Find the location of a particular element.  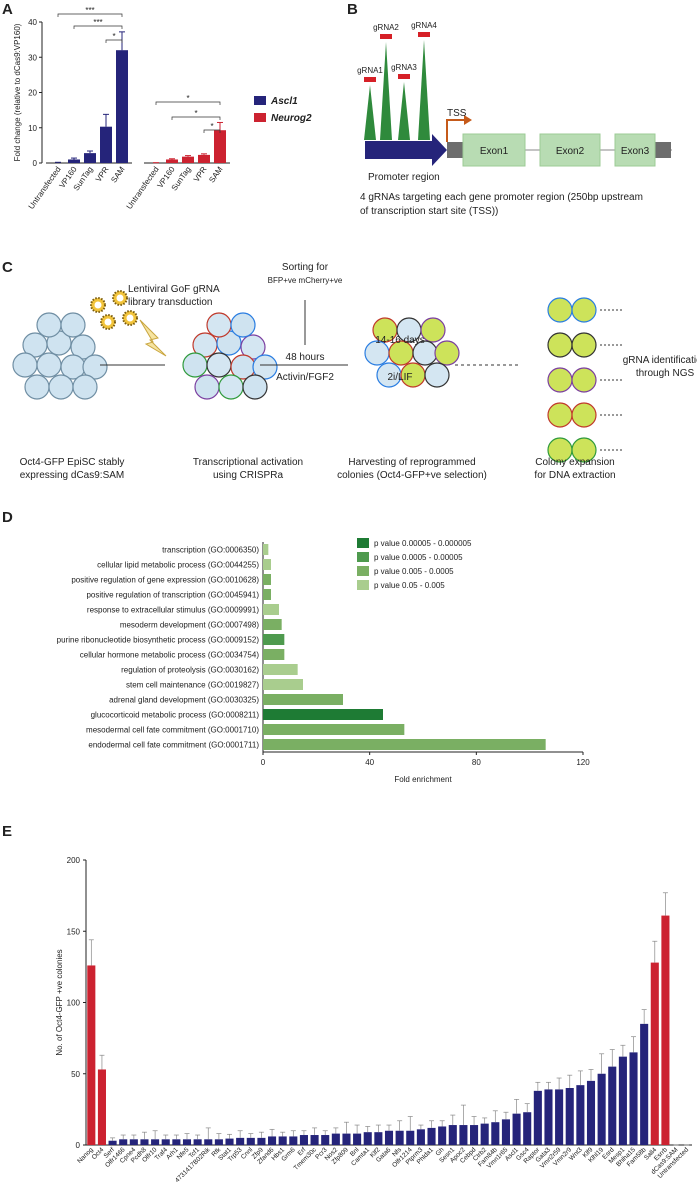

label: Colony expansion is located at coordinates (575, 462).